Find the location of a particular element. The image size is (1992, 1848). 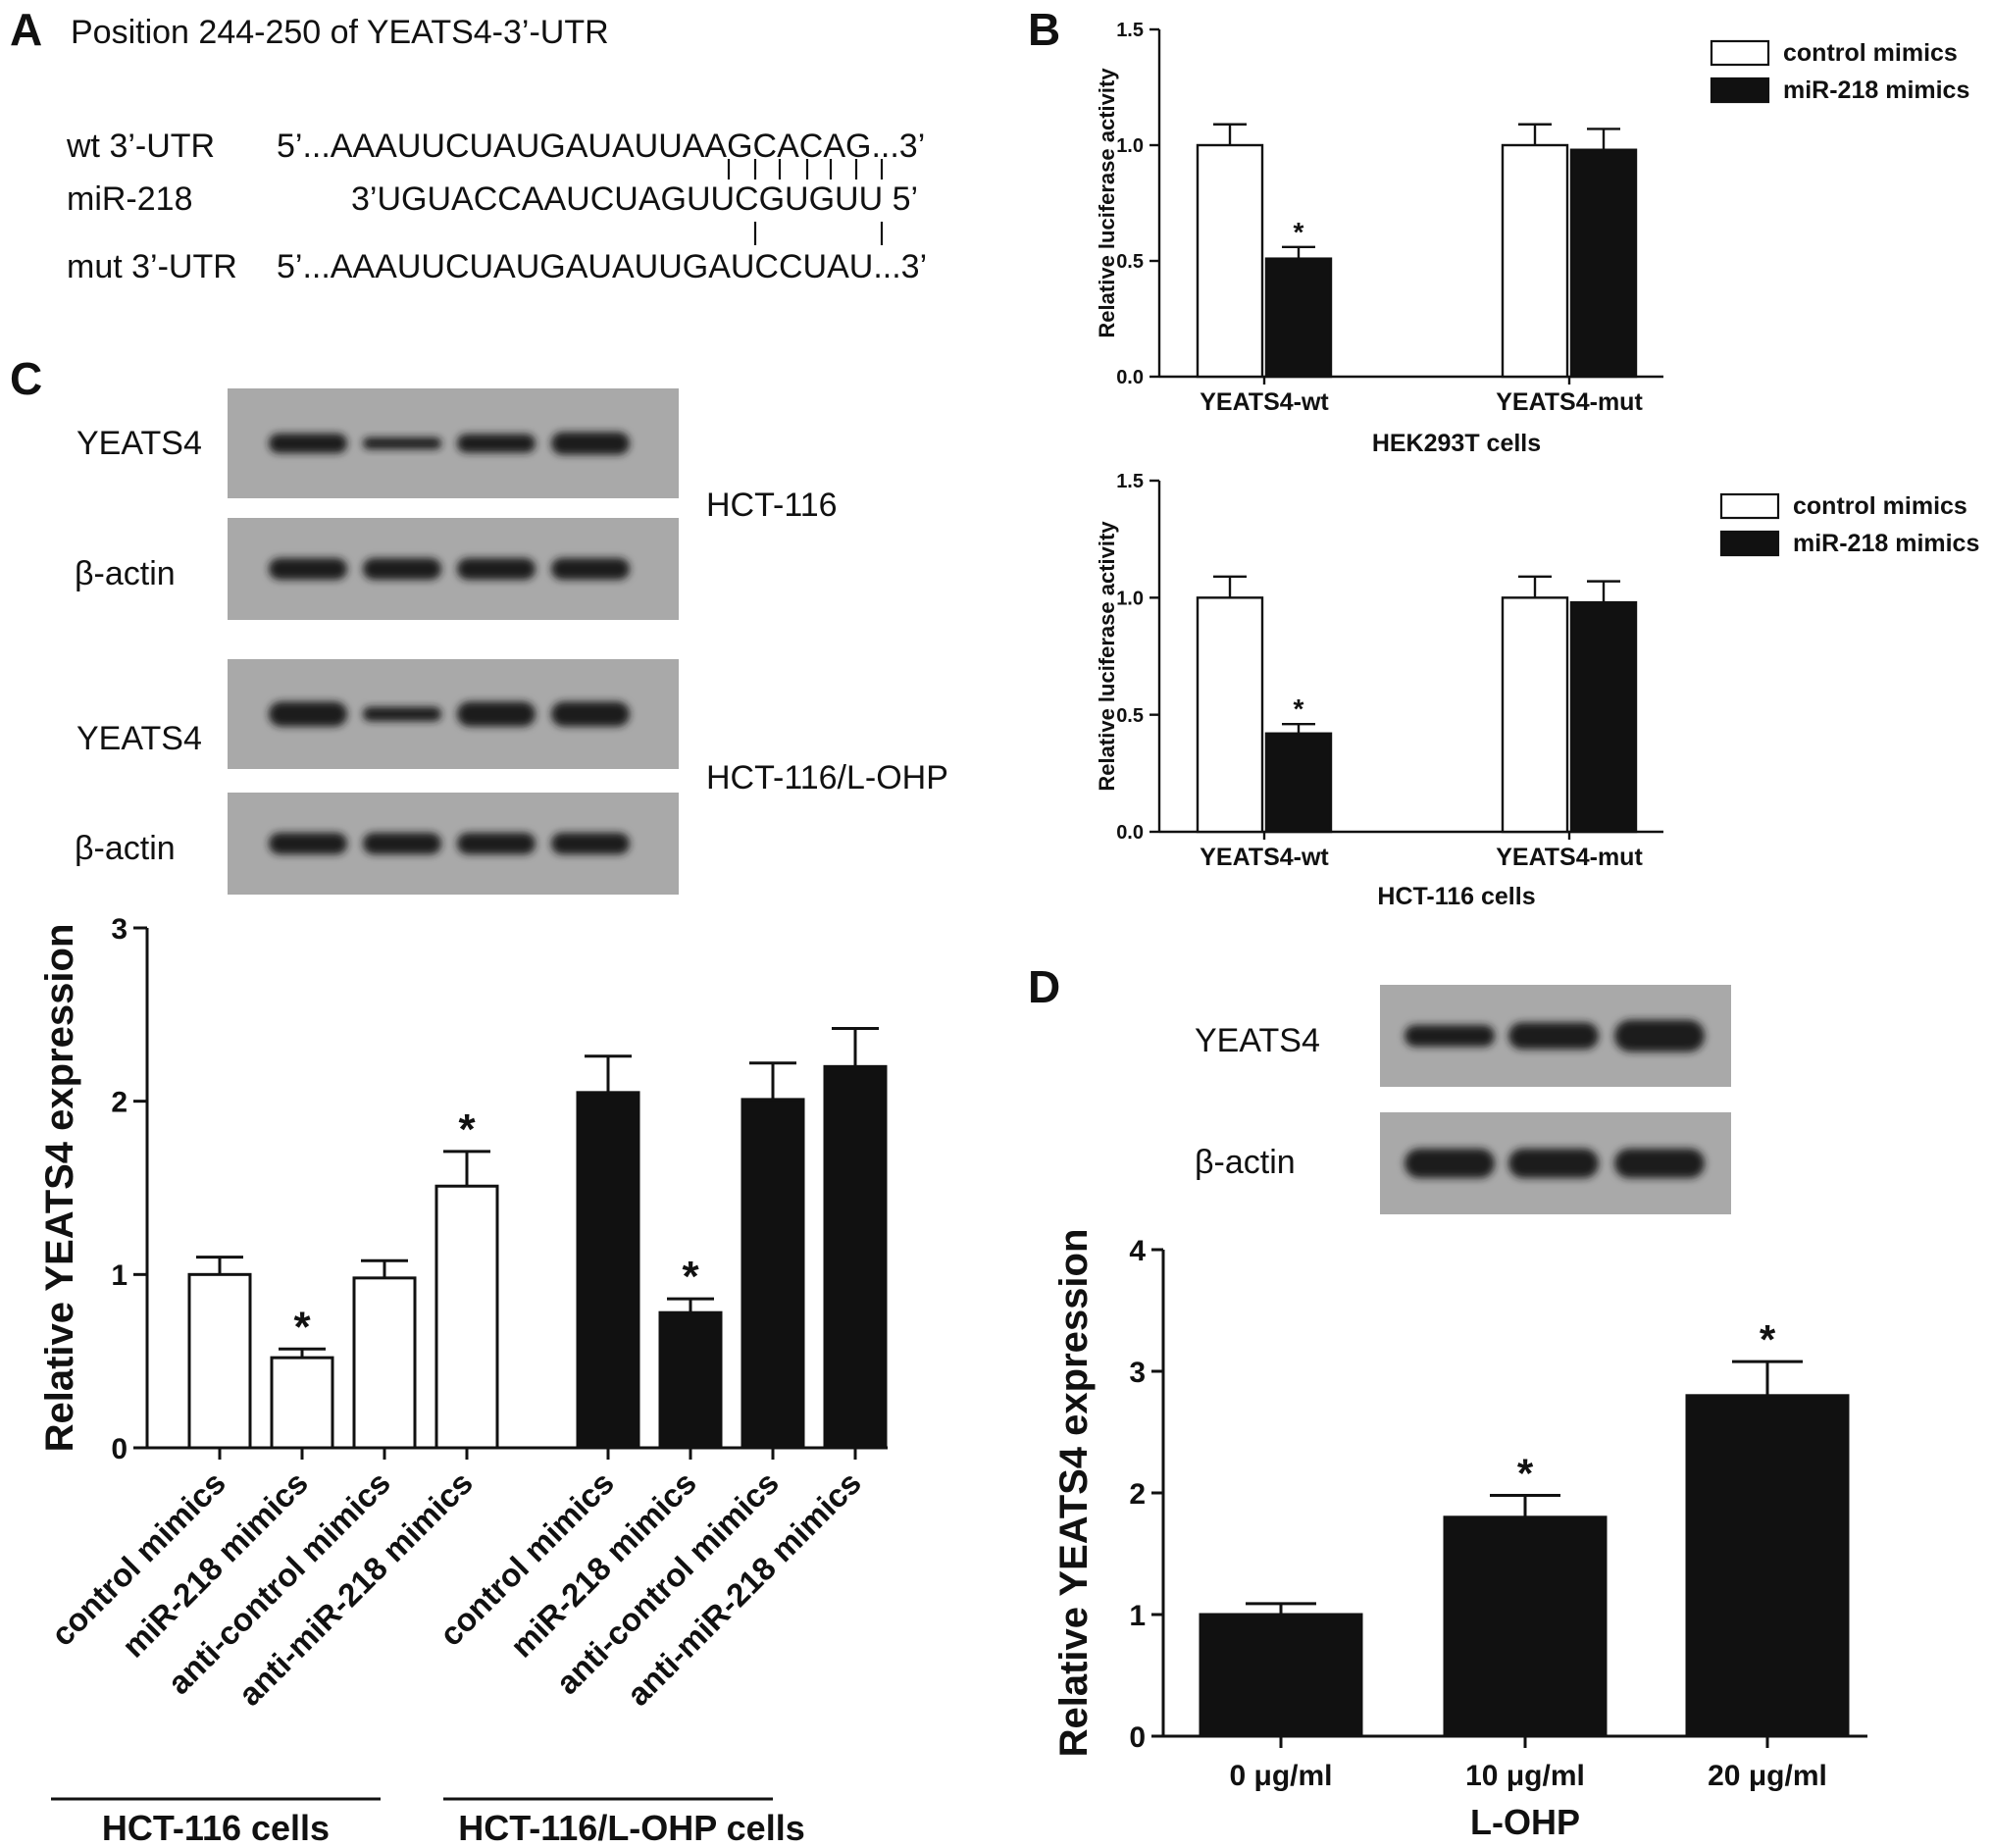

panel-d-bands is located at coordinates (1555, 1098).